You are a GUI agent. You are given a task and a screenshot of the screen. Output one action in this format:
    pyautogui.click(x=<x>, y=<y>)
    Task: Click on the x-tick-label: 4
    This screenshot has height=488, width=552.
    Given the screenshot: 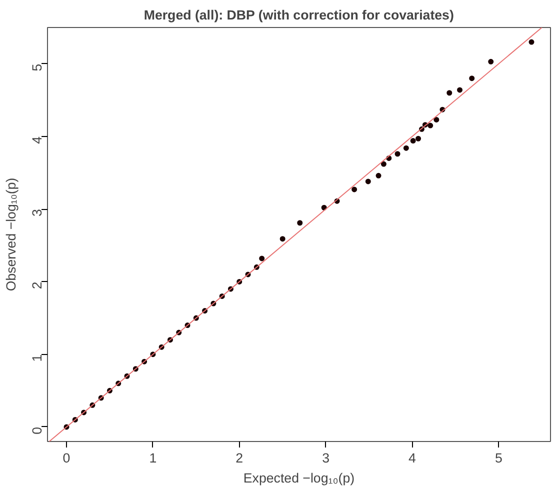 What is the action you would take?
    pyautogui.click(x=412, y=458)
    